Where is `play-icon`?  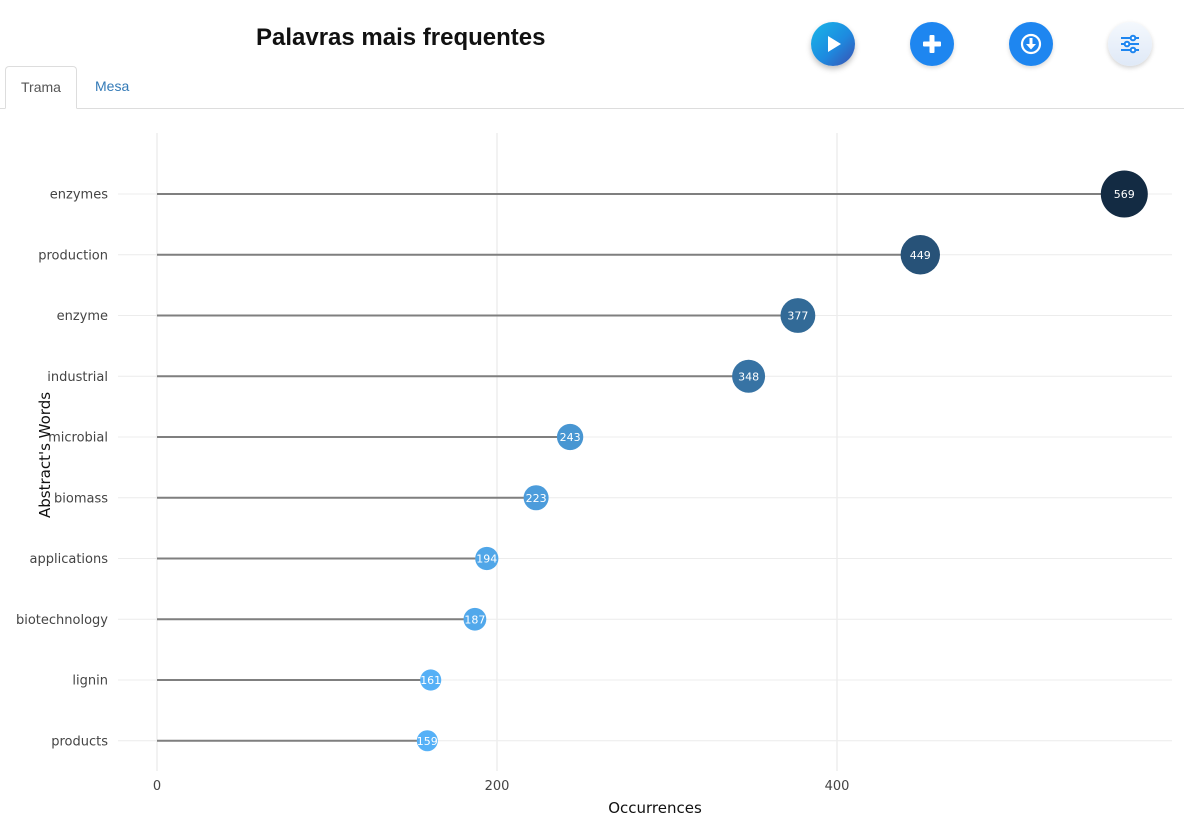
play-icon is located at coordinates (834, 44).